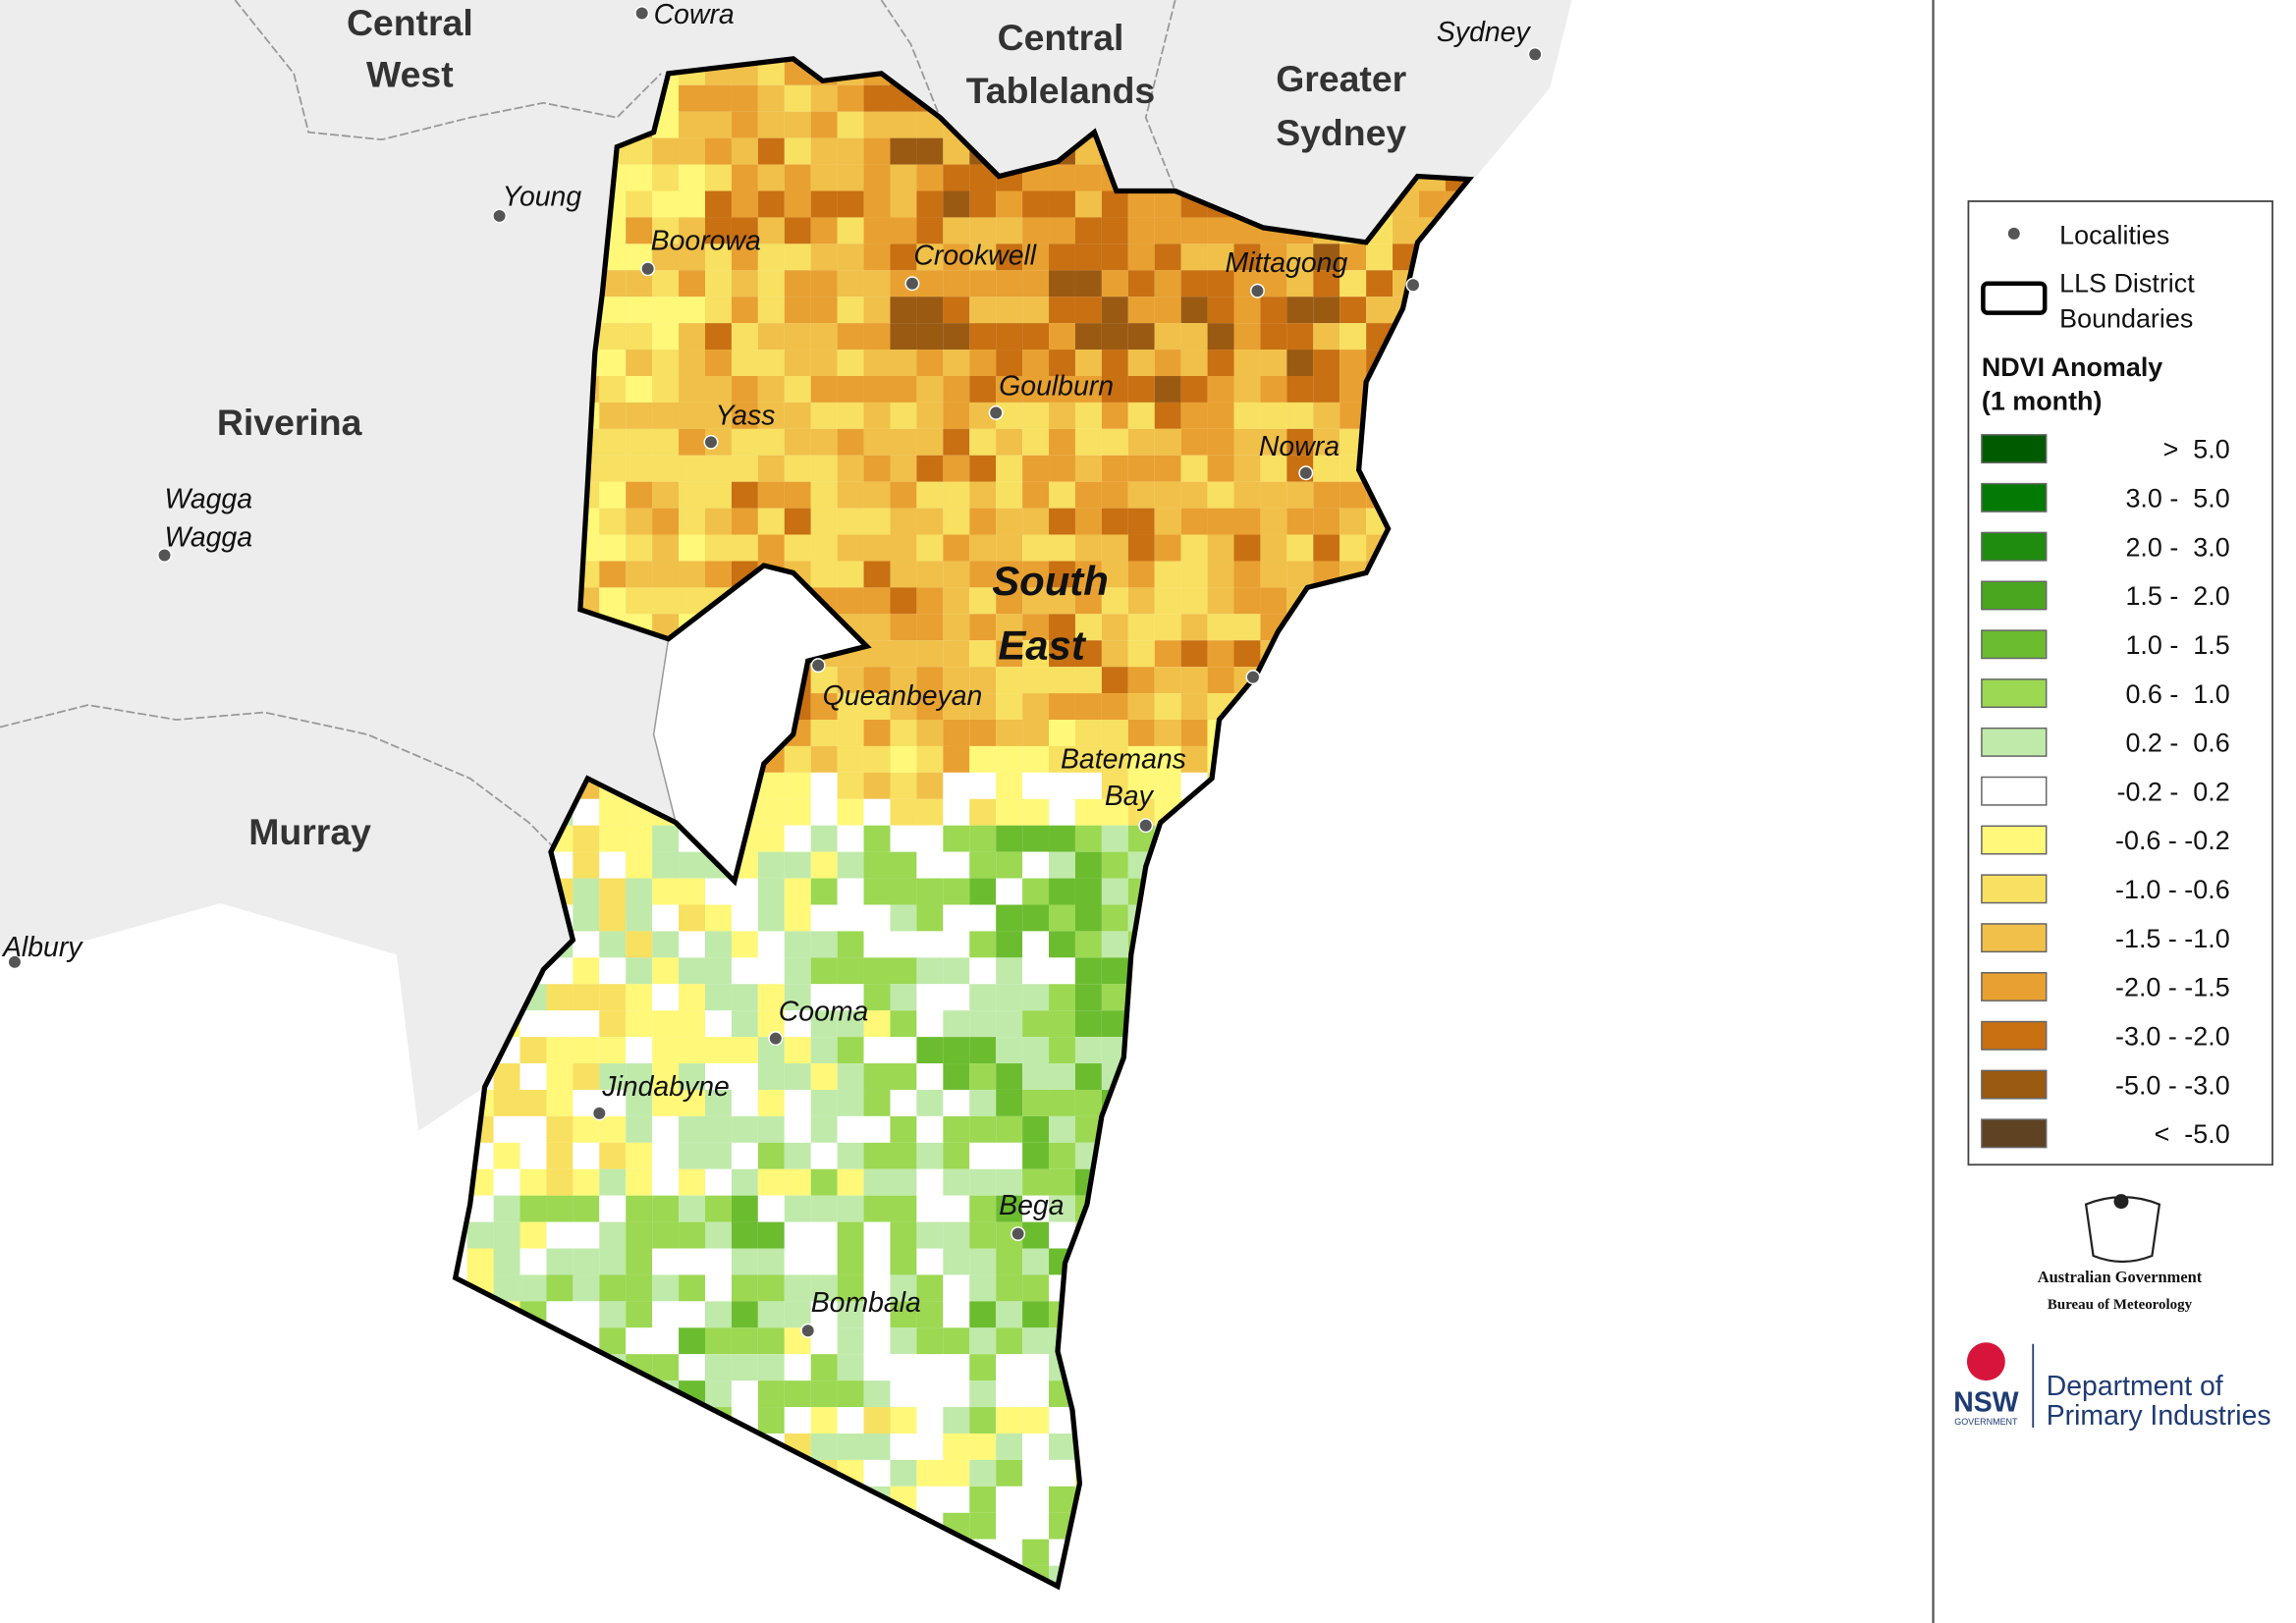  What do you see at coordinates (1986, 1422) in the screenshot?
I see `nsw-logo-subtext: GOVERNMENT` at bounding box center [1986, 1422].